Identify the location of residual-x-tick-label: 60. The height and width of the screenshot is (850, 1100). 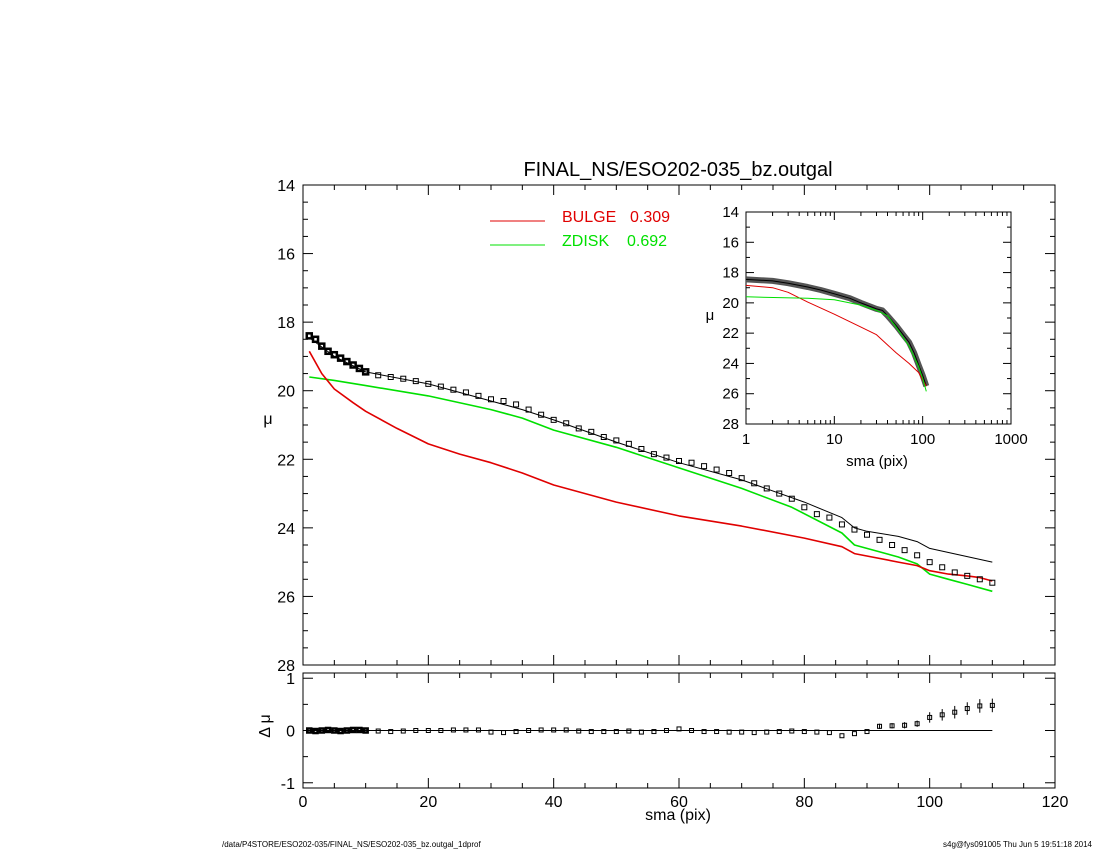
(679, 802).